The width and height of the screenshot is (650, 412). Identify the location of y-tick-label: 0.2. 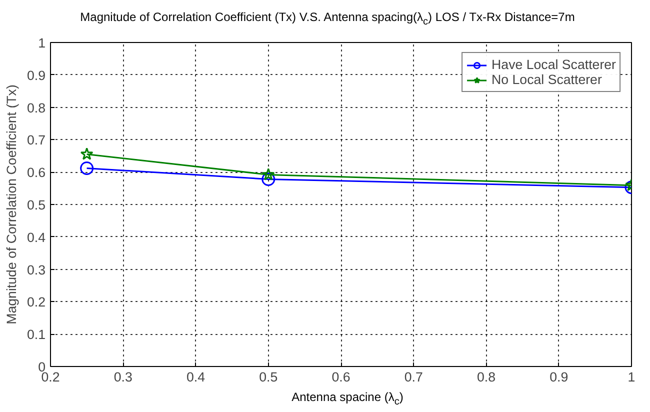
(36, 302).